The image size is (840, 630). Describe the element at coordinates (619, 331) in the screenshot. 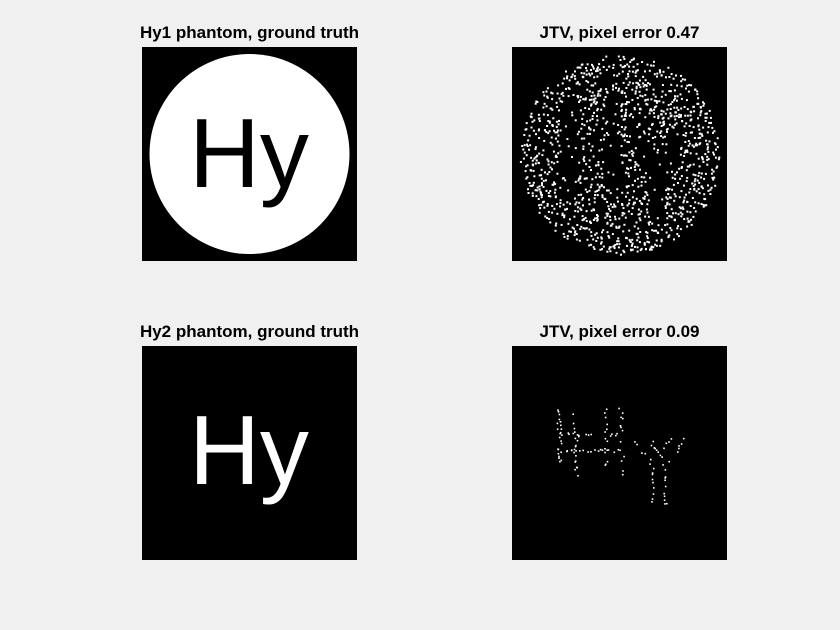

I see `panel-title: JTV, pixel error 0.09` at that location.